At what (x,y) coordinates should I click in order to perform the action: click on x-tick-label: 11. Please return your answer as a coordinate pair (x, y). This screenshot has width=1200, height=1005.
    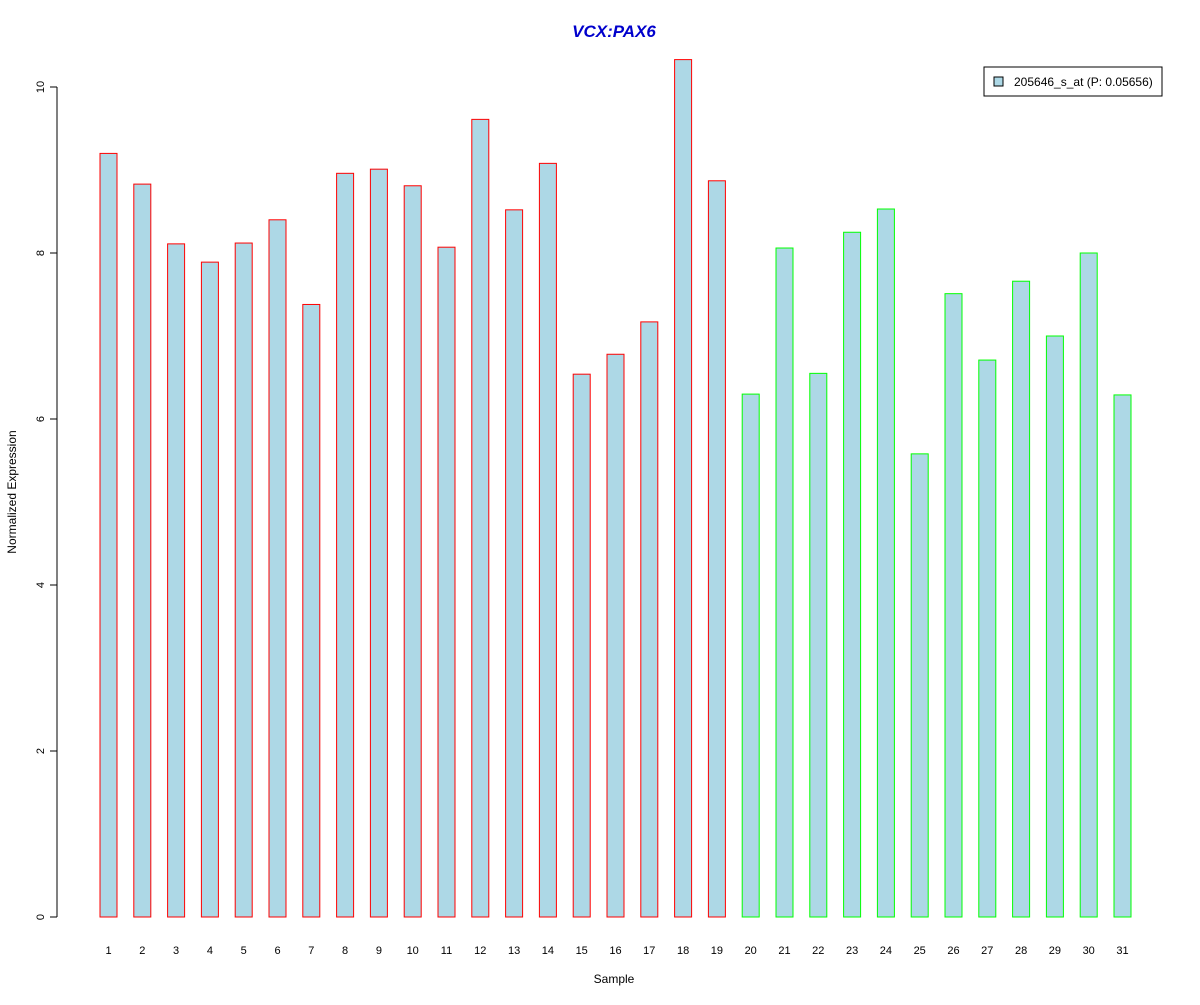
    Looking at the image, I should click on (446, 951).